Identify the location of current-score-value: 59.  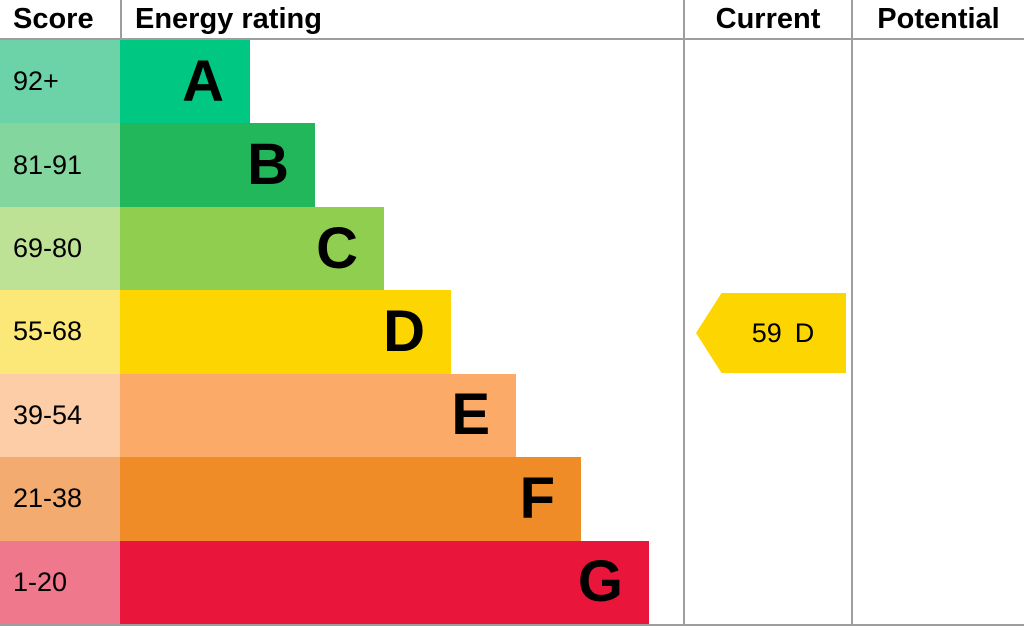
(766, 332).